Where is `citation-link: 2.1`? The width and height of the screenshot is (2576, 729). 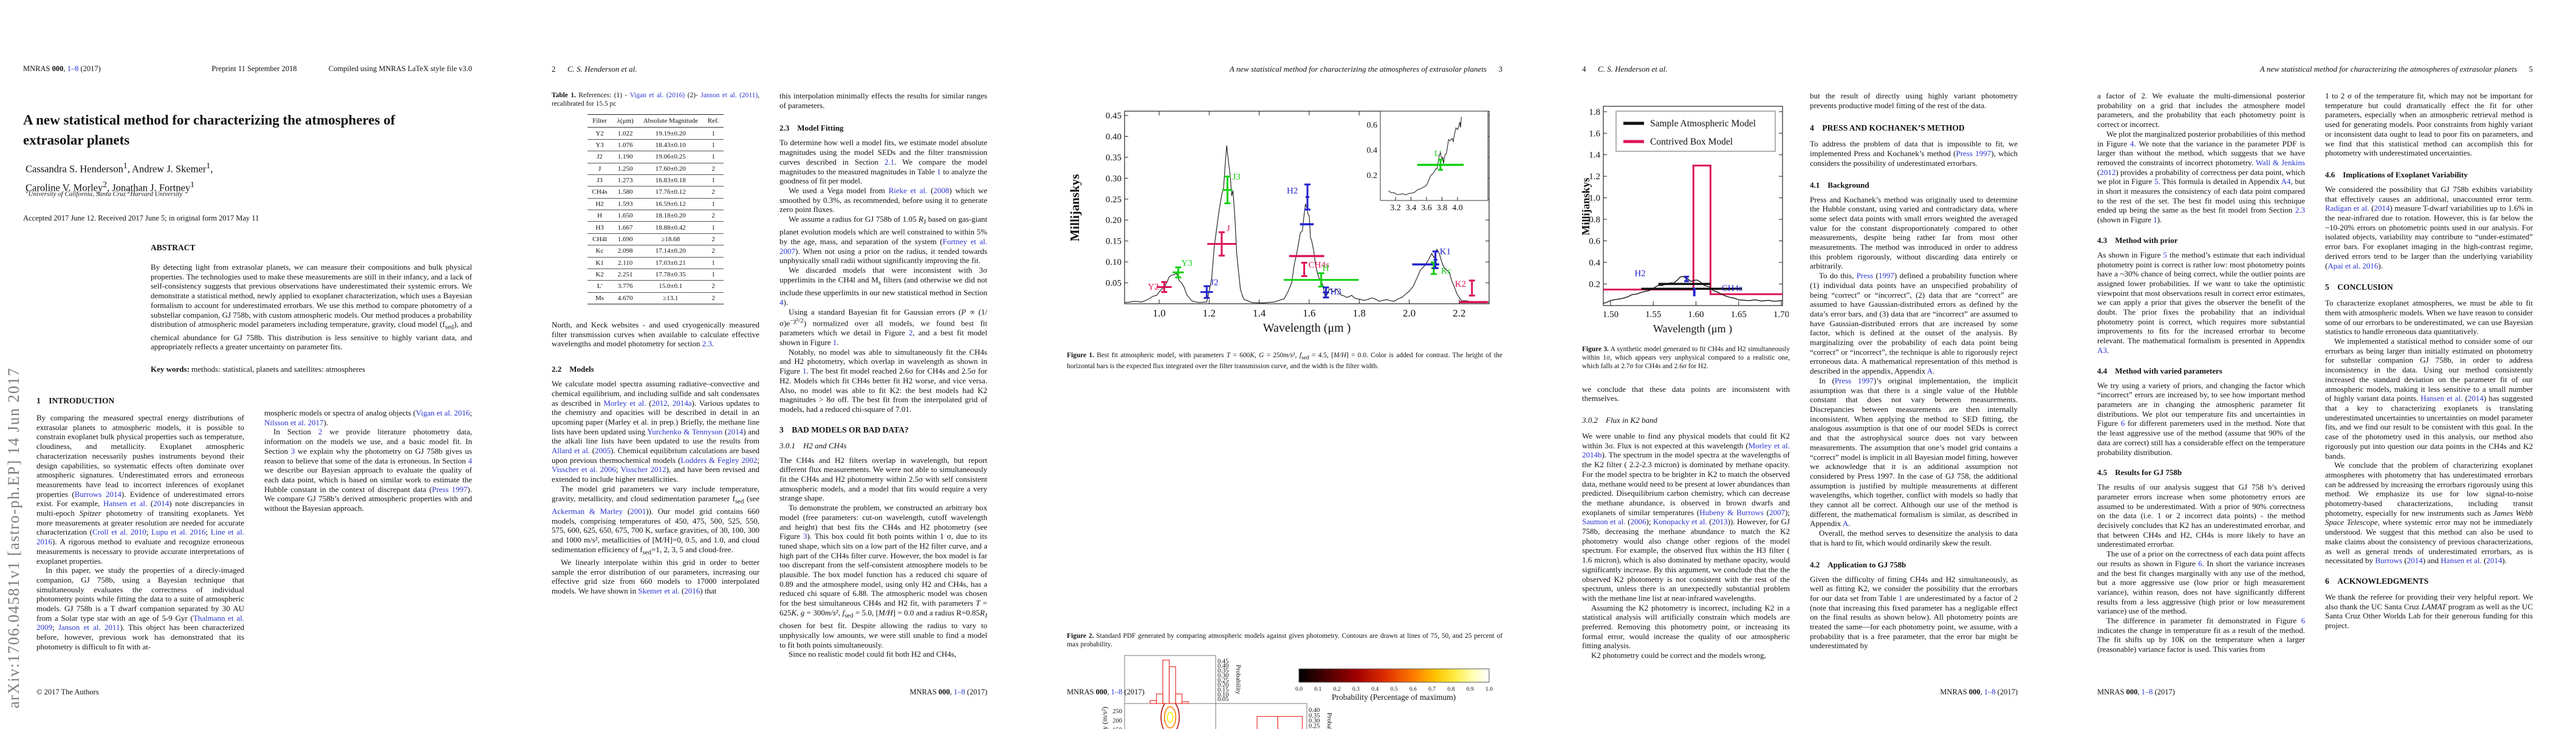
citation-link: 2.1 is located at coordinates (889, 162).